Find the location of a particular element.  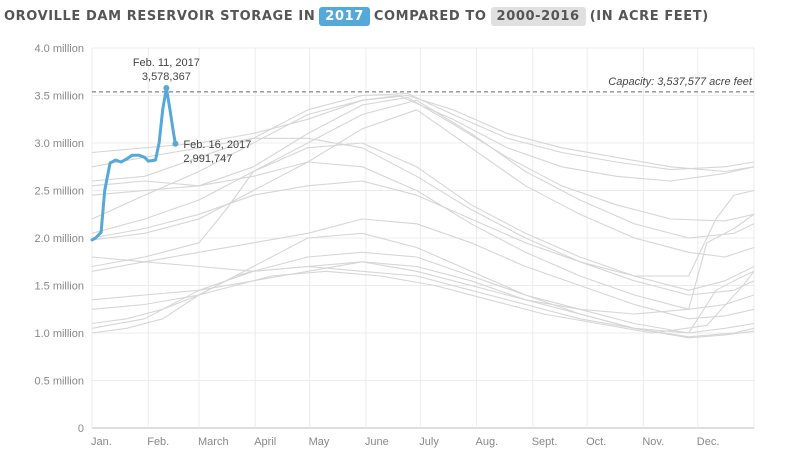

x-tick-label: May is located at coordinates (319, 442).